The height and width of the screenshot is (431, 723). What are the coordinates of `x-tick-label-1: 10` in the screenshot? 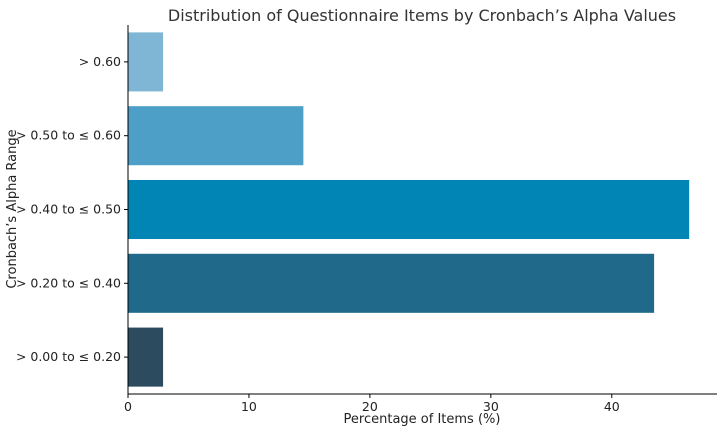 It's located at (249, 406).